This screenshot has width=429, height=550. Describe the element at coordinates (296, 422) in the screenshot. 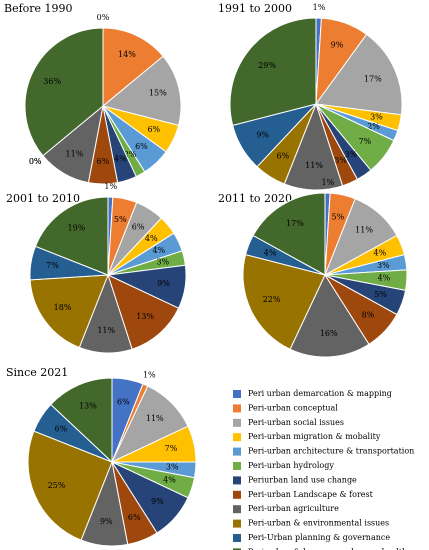

I see `legend-label: Peri-urban social issues` at that location.